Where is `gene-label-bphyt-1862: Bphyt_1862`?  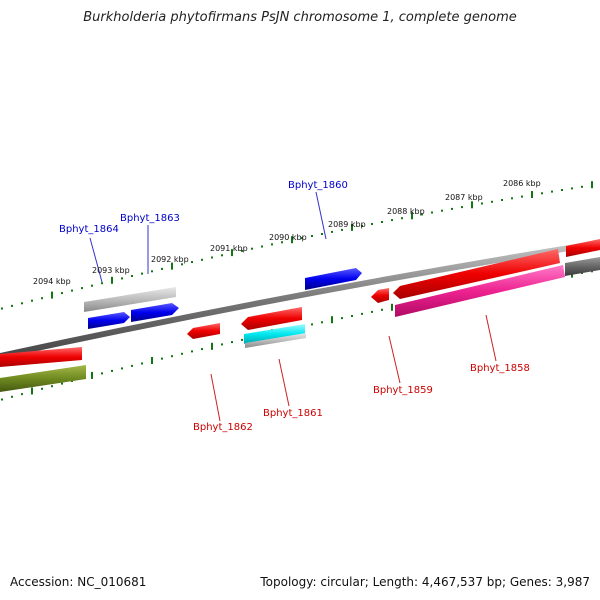
gene-label-bphyt-1862: Bphyt_1862 is located at coordinates (223, 427).